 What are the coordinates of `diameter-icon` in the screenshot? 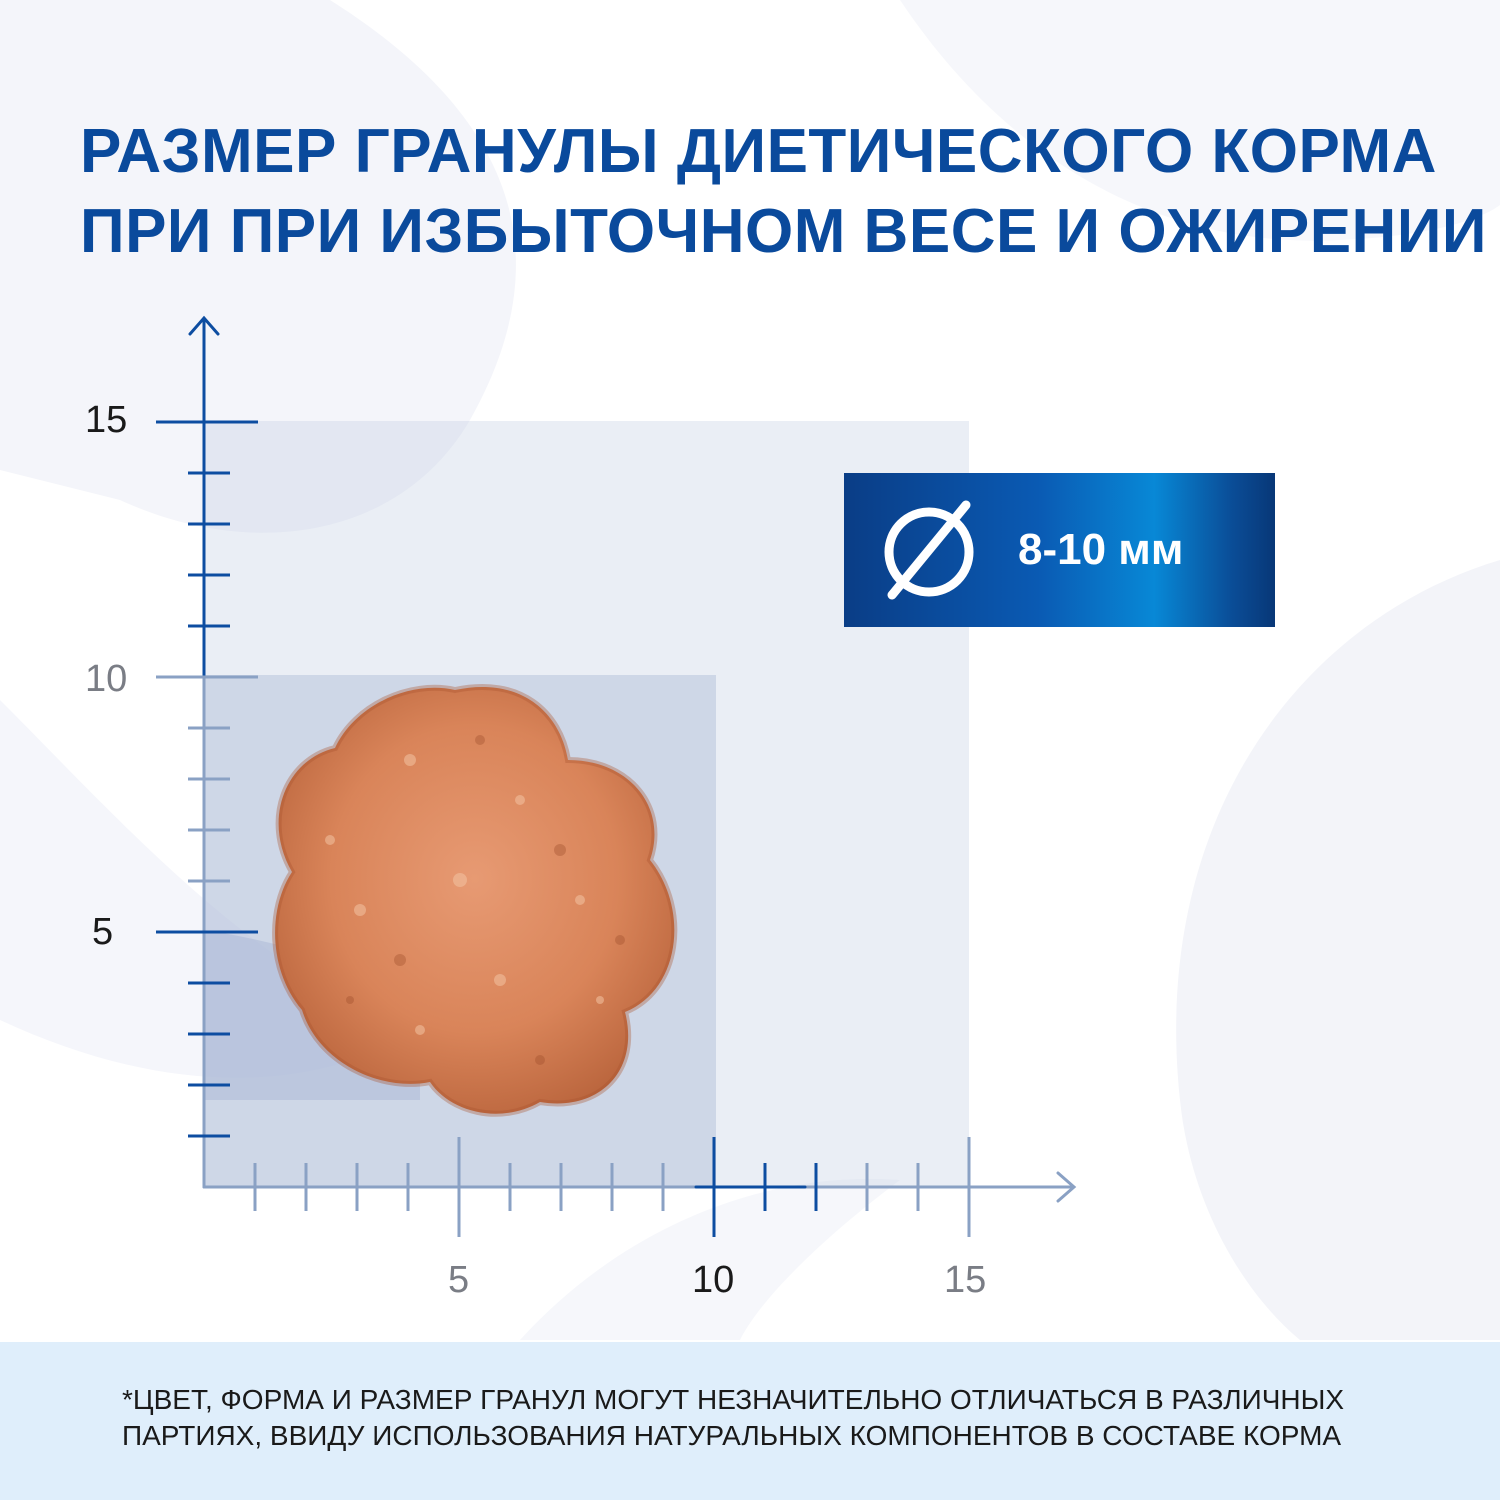 It's located at (929, 550).